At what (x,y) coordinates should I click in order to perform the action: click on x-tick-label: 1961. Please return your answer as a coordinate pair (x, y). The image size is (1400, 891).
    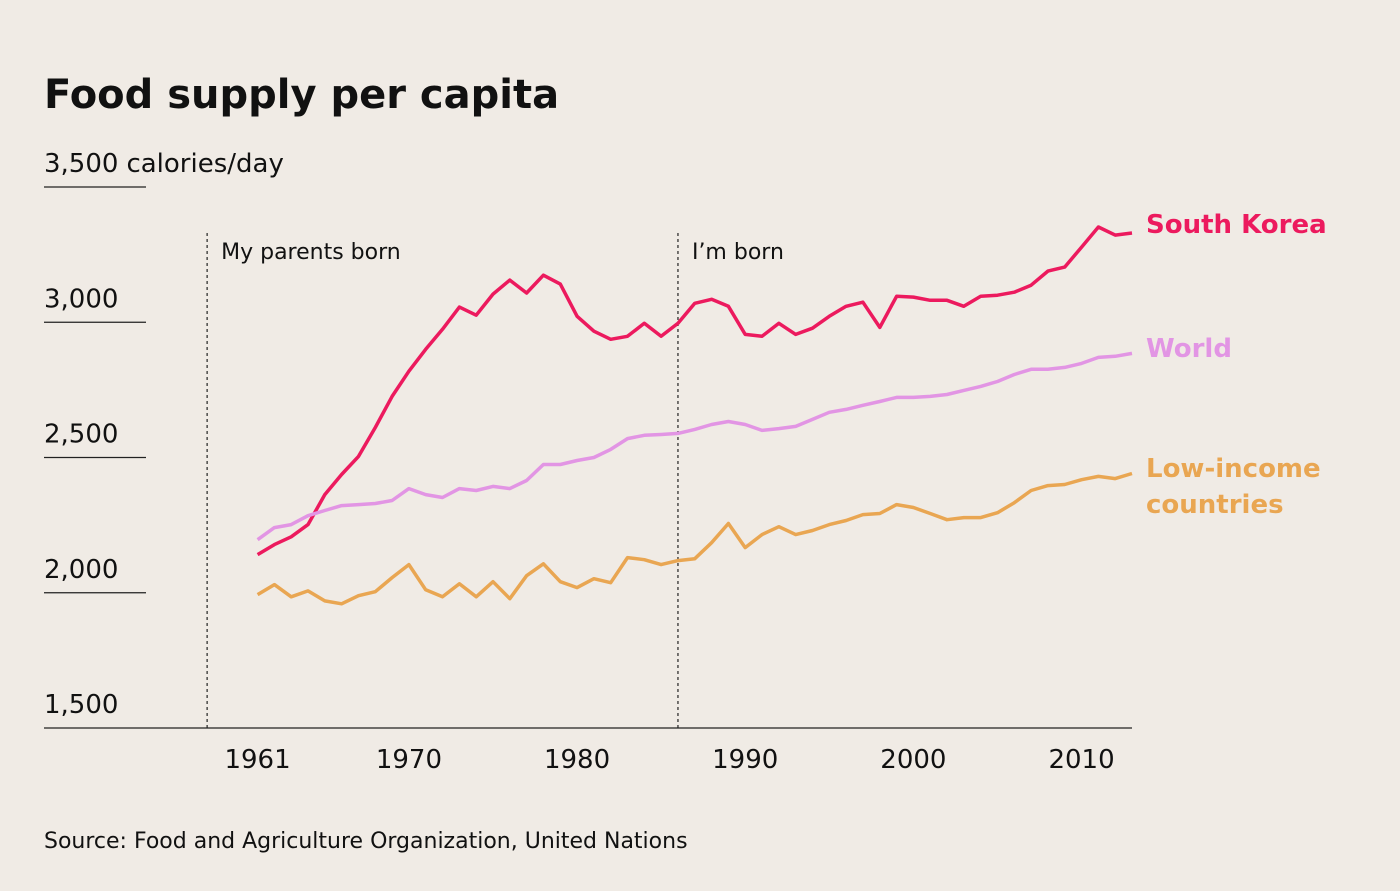
    Looking at the image, I should click on (257, 760).